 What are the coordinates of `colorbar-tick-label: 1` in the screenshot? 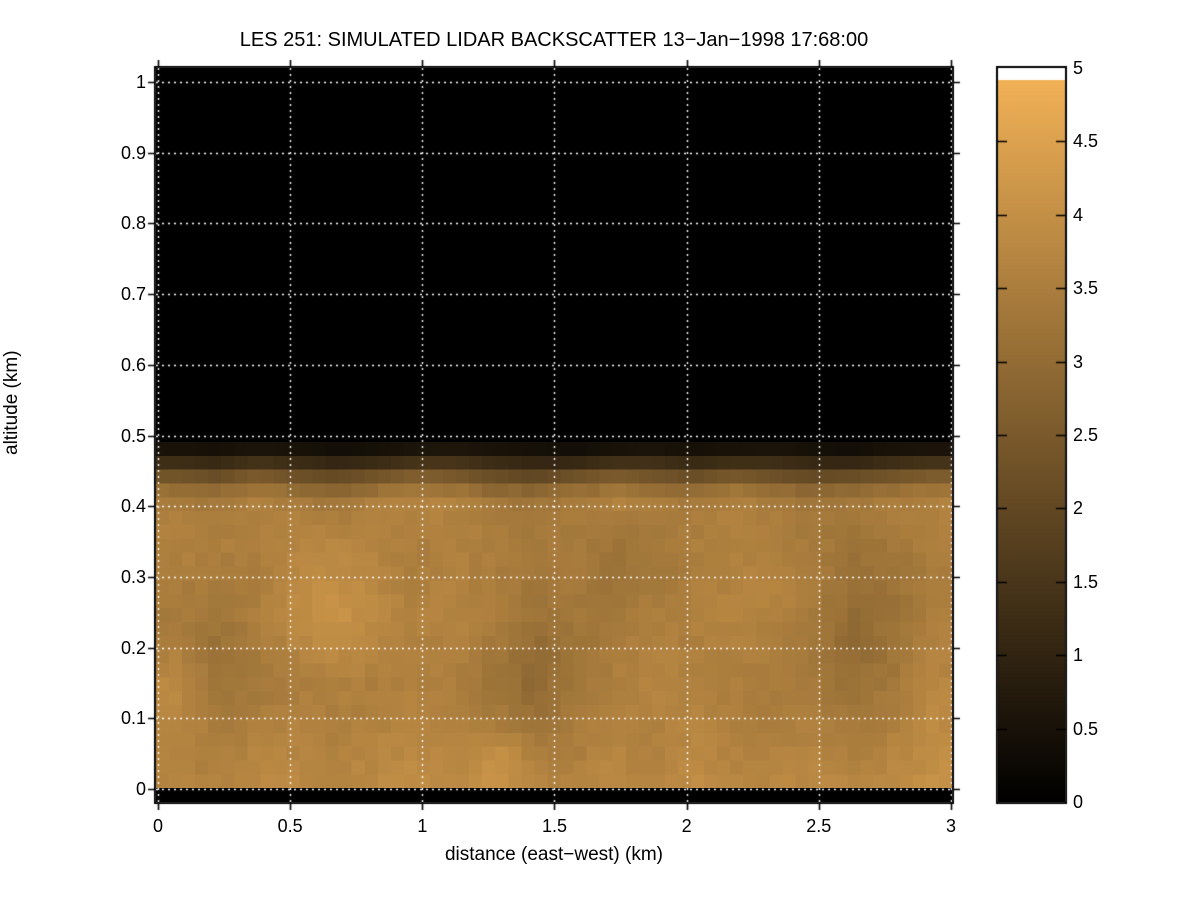 It's located at (1078, 655).